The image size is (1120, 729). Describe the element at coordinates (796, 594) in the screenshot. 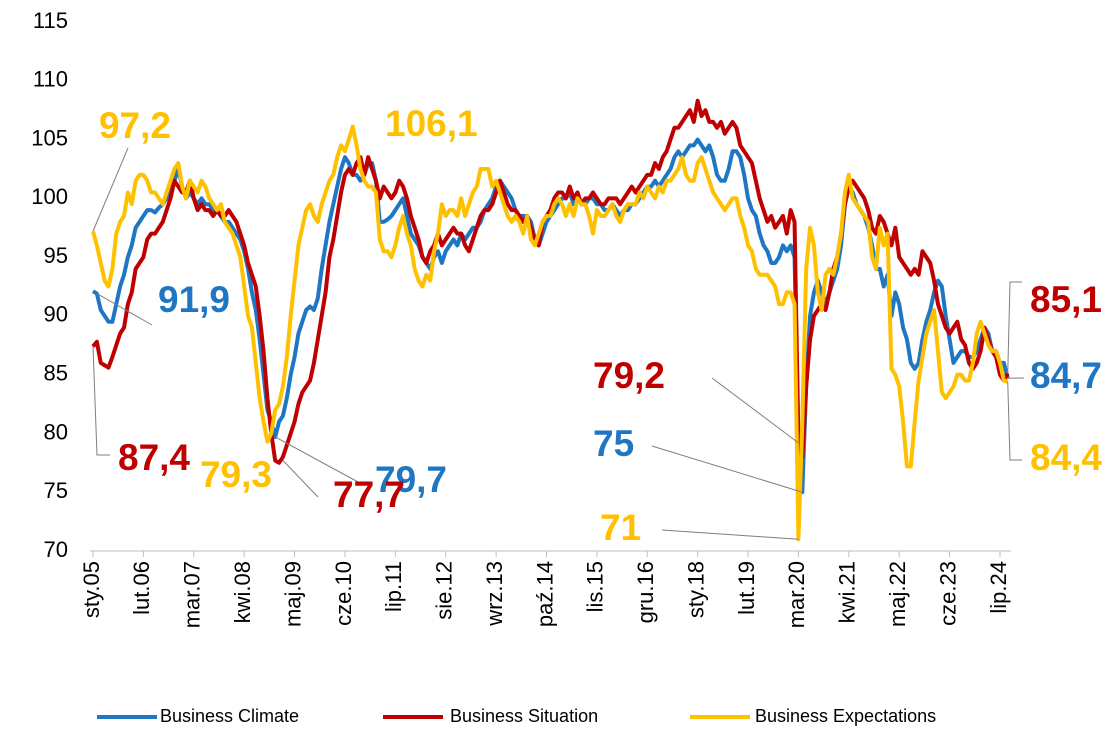

I see `x-tick-label: mar.20` at that location.